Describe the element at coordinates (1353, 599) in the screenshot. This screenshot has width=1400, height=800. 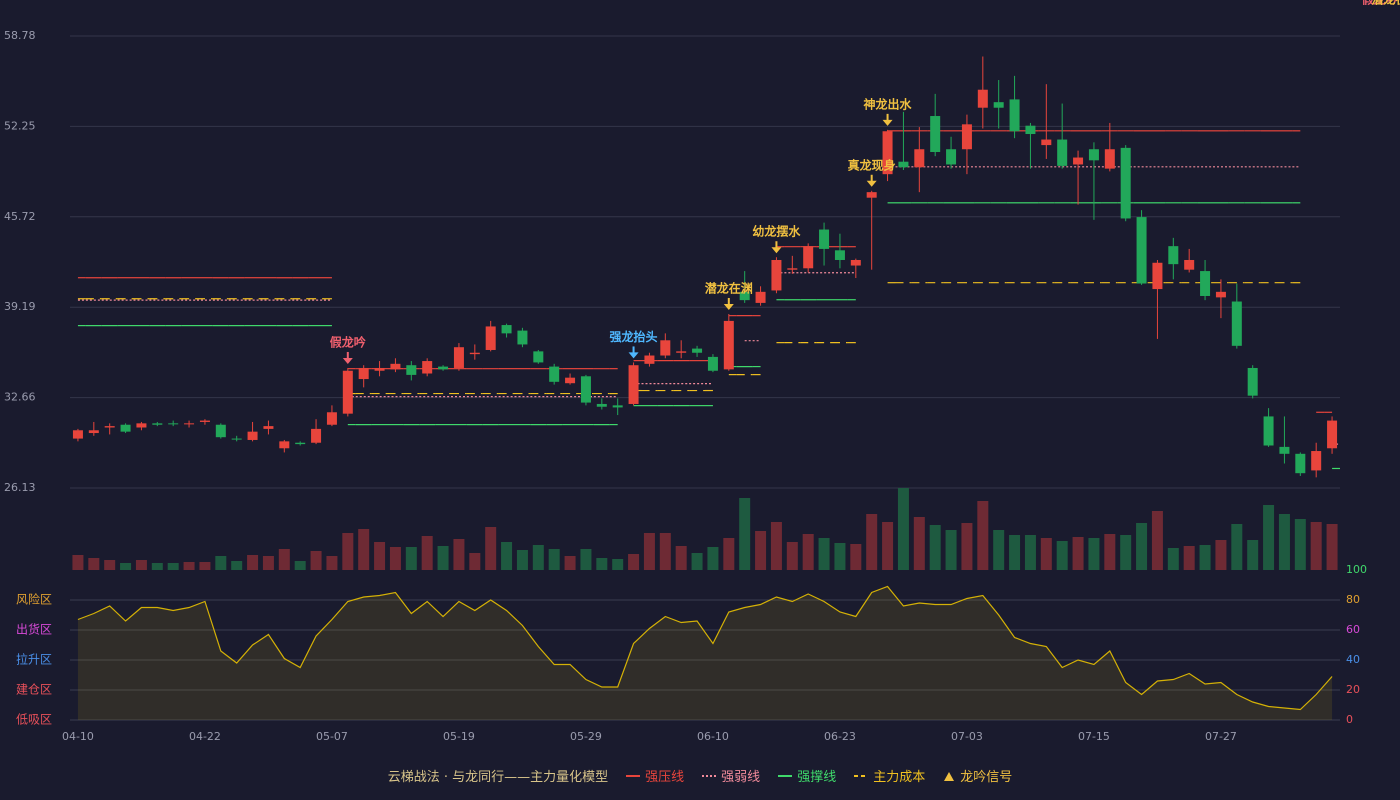
I see `indicator-tick-label: 80` at that location.